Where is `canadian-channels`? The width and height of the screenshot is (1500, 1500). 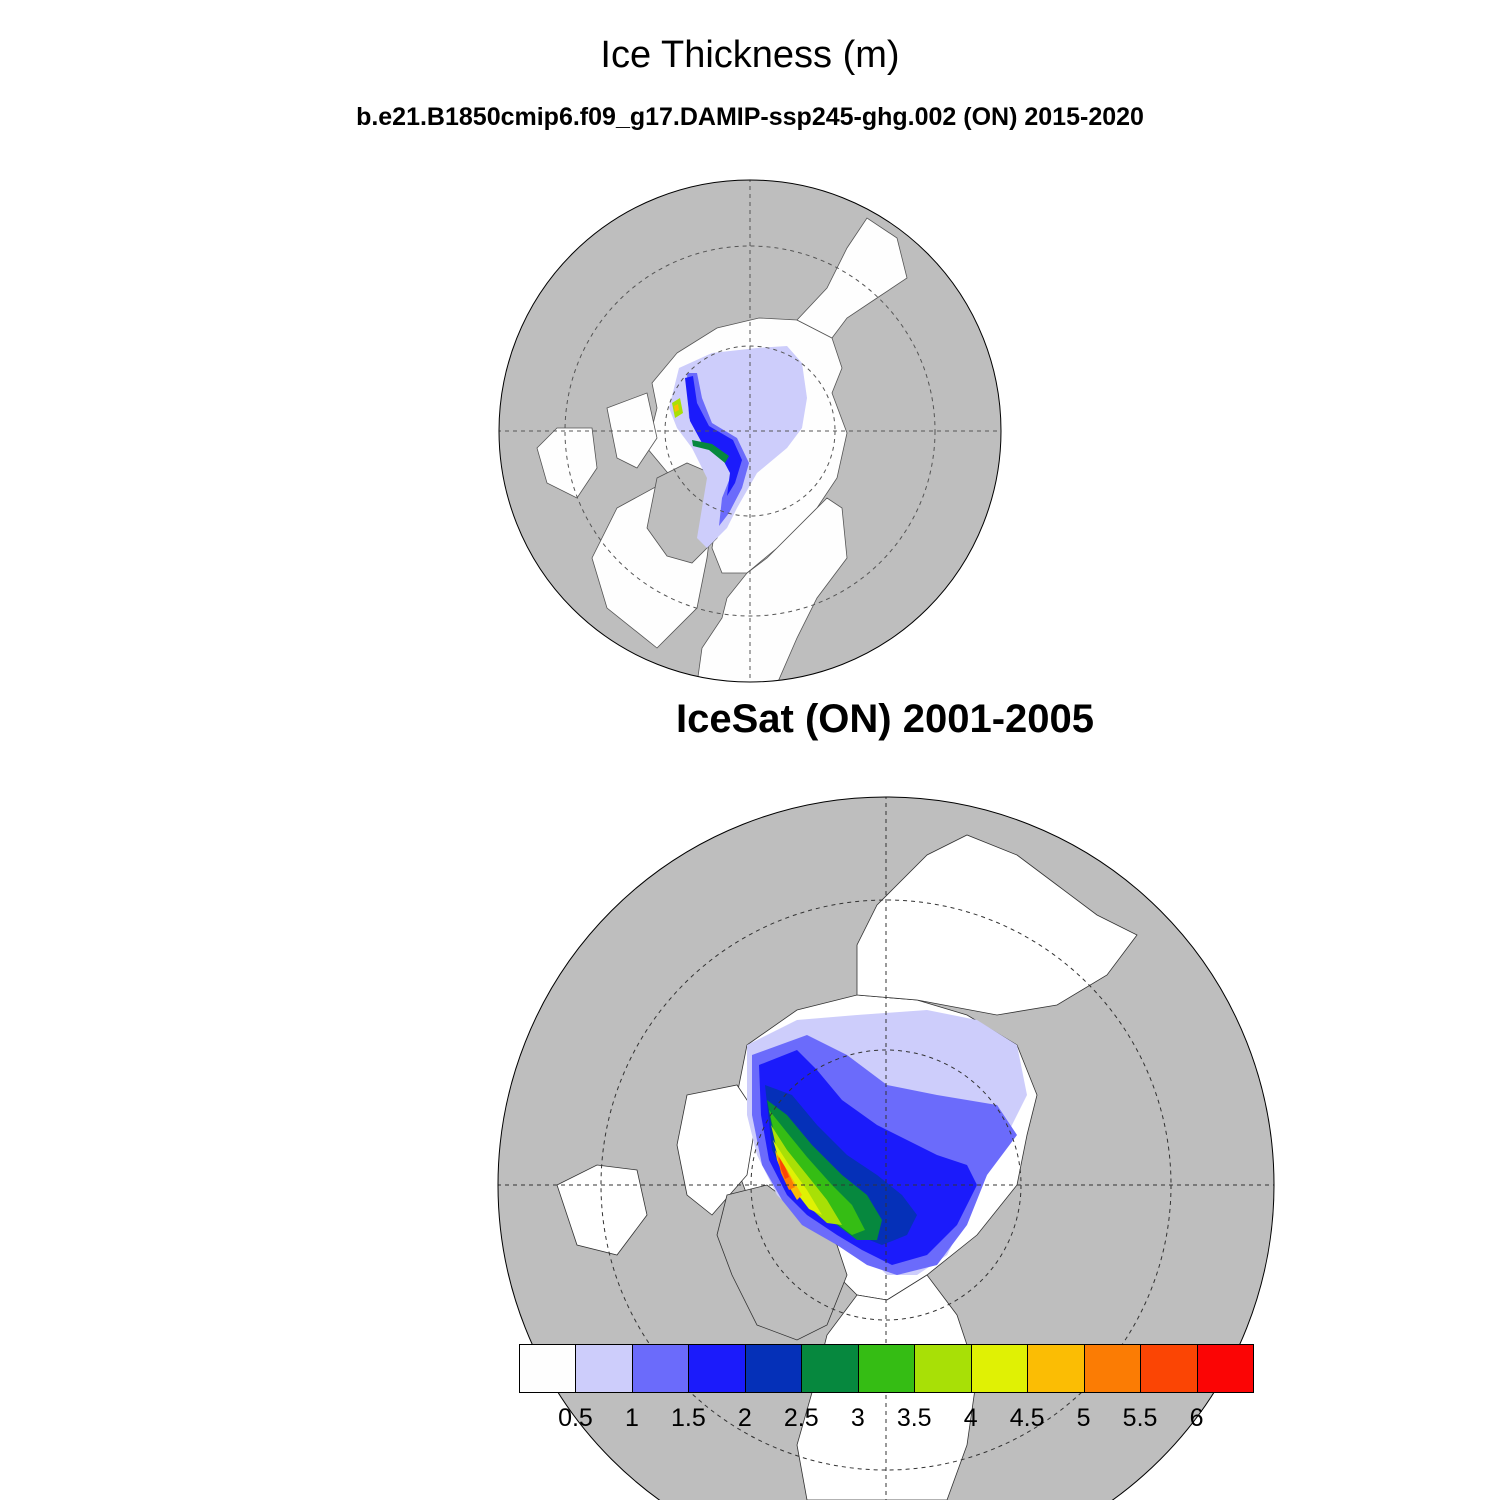
canadian-channels is located at coordinates (632, 430).